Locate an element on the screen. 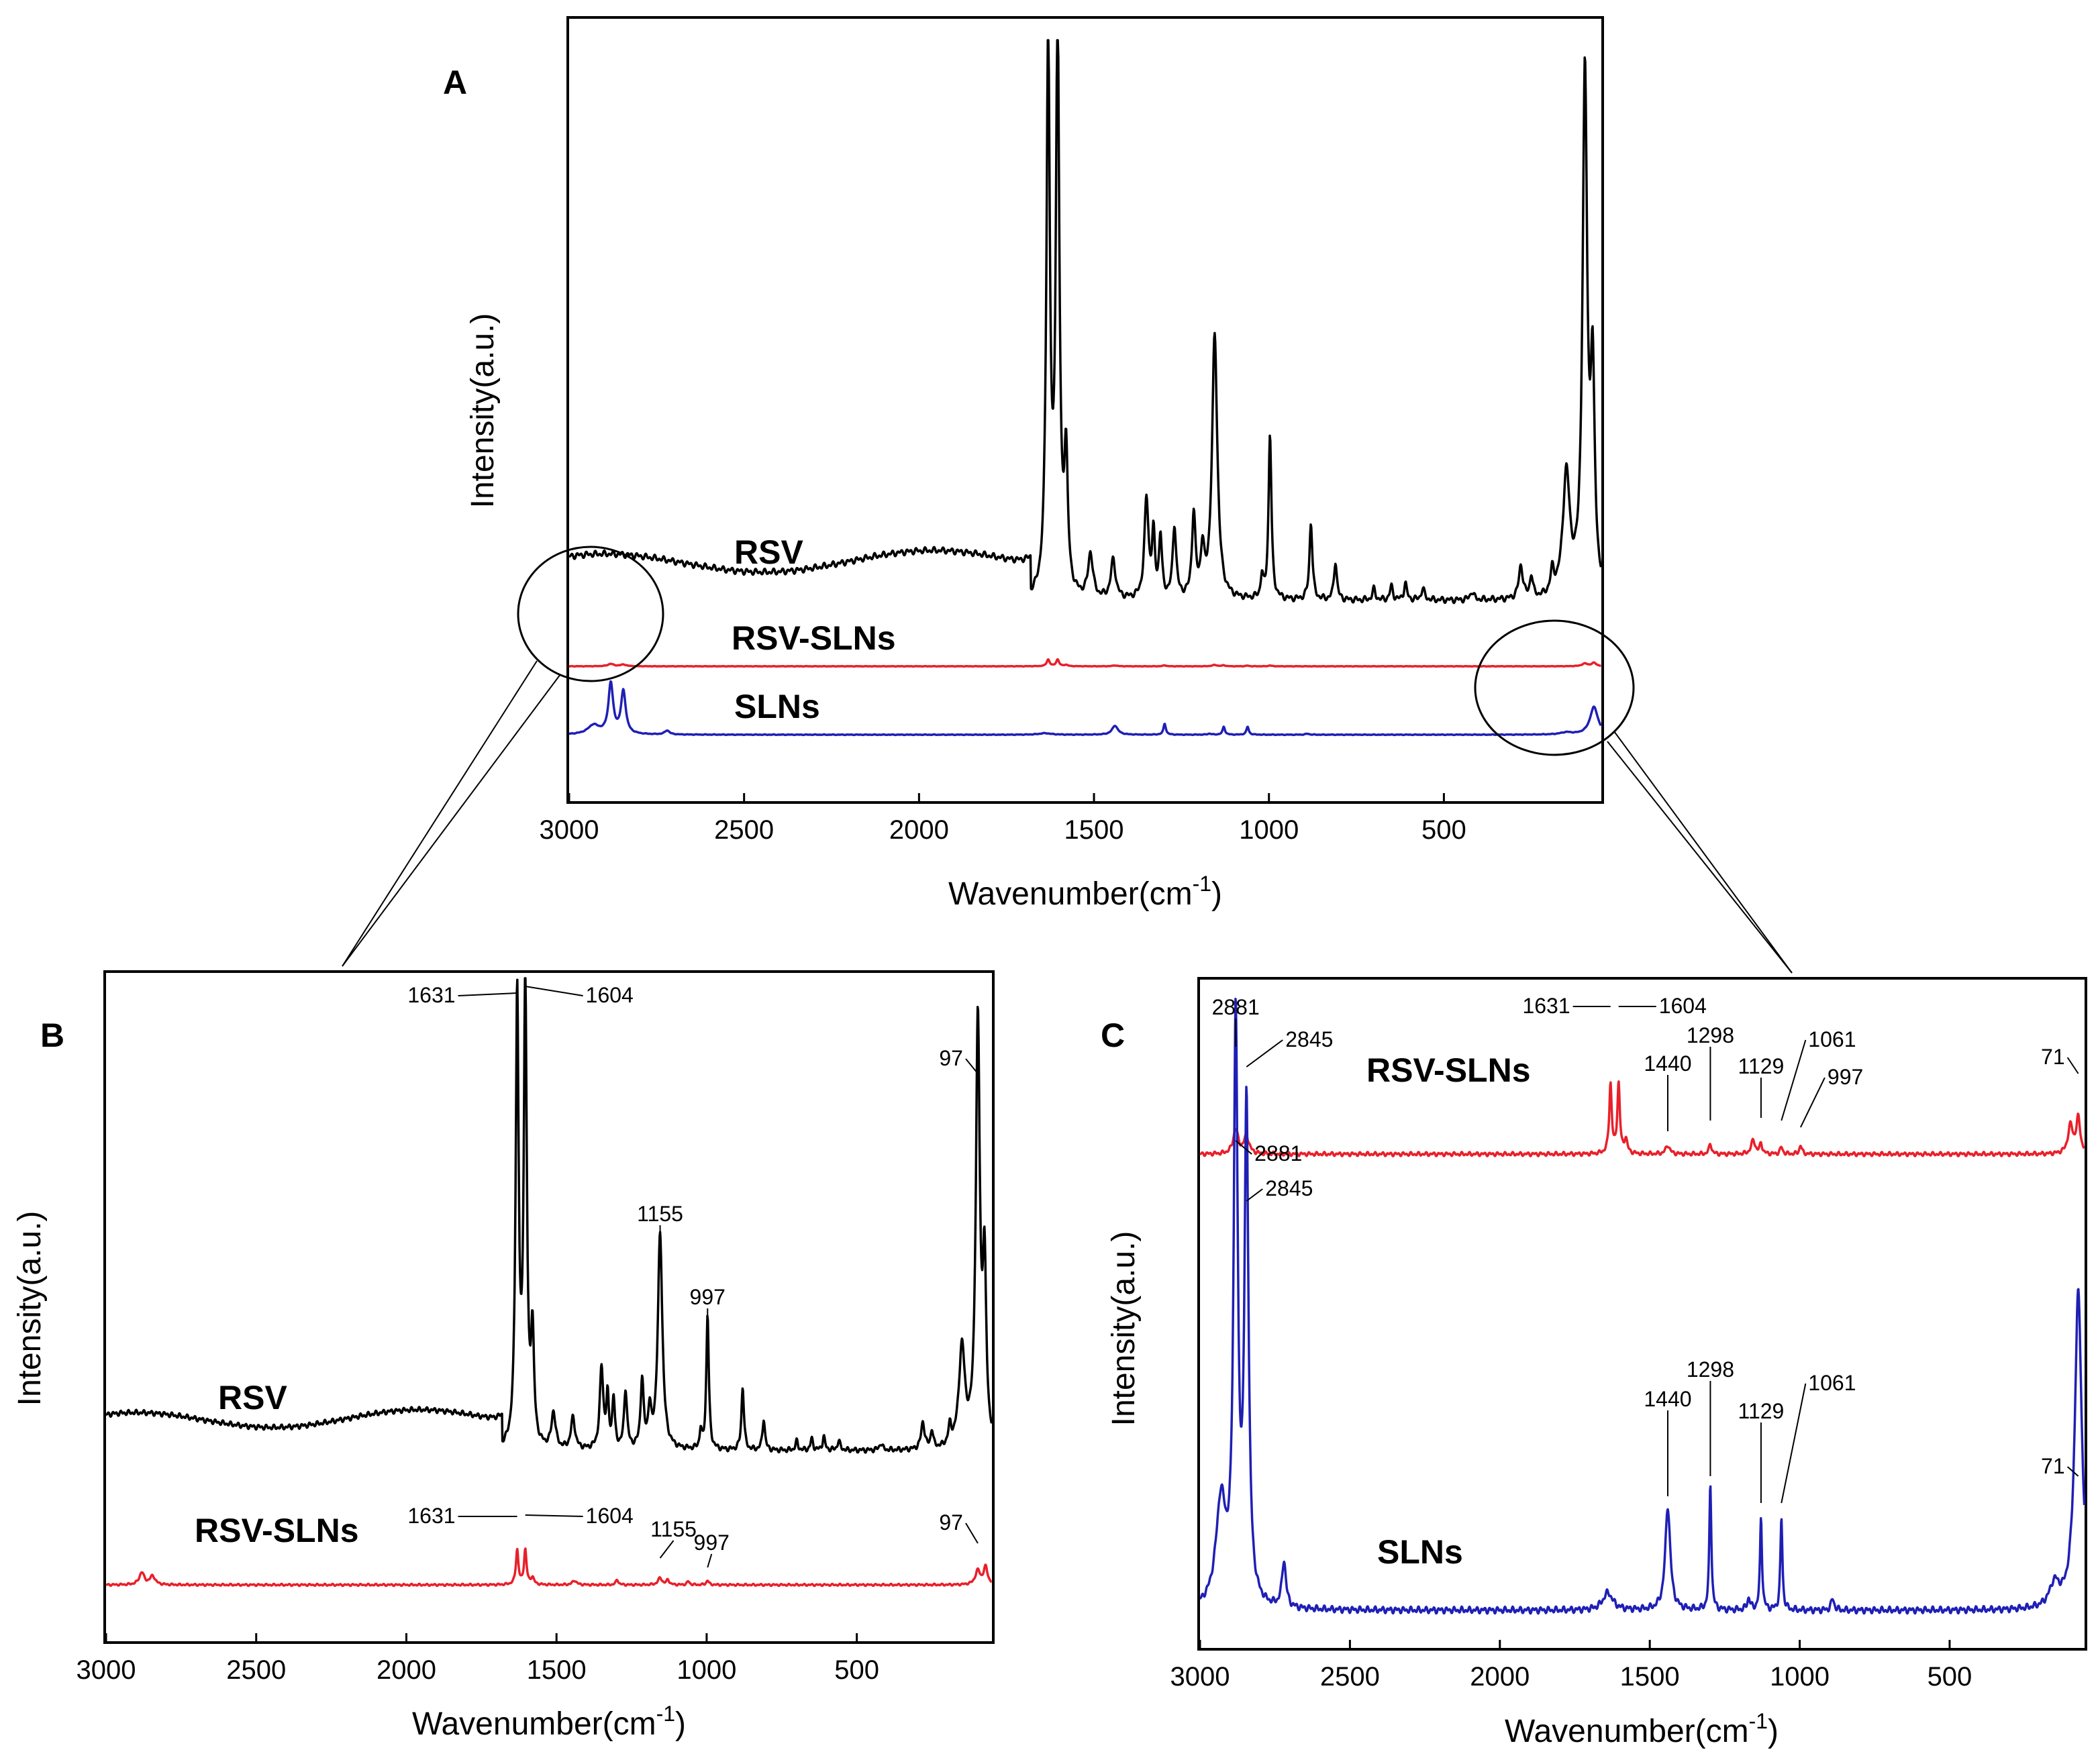 Image resolution: width=2100 pixels, height=1762 pixels. zoom-ellipse-left is located at coordinates (590, 614).